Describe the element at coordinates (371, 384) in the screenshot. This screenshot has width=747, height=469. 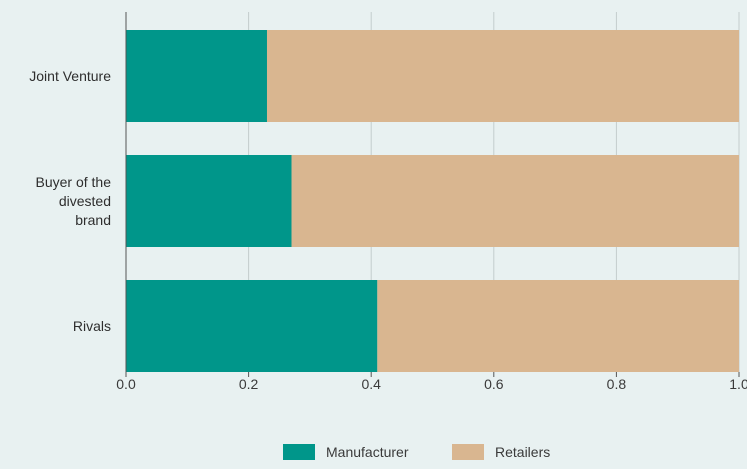
I see `x-tick-label: 0.4` at that location.